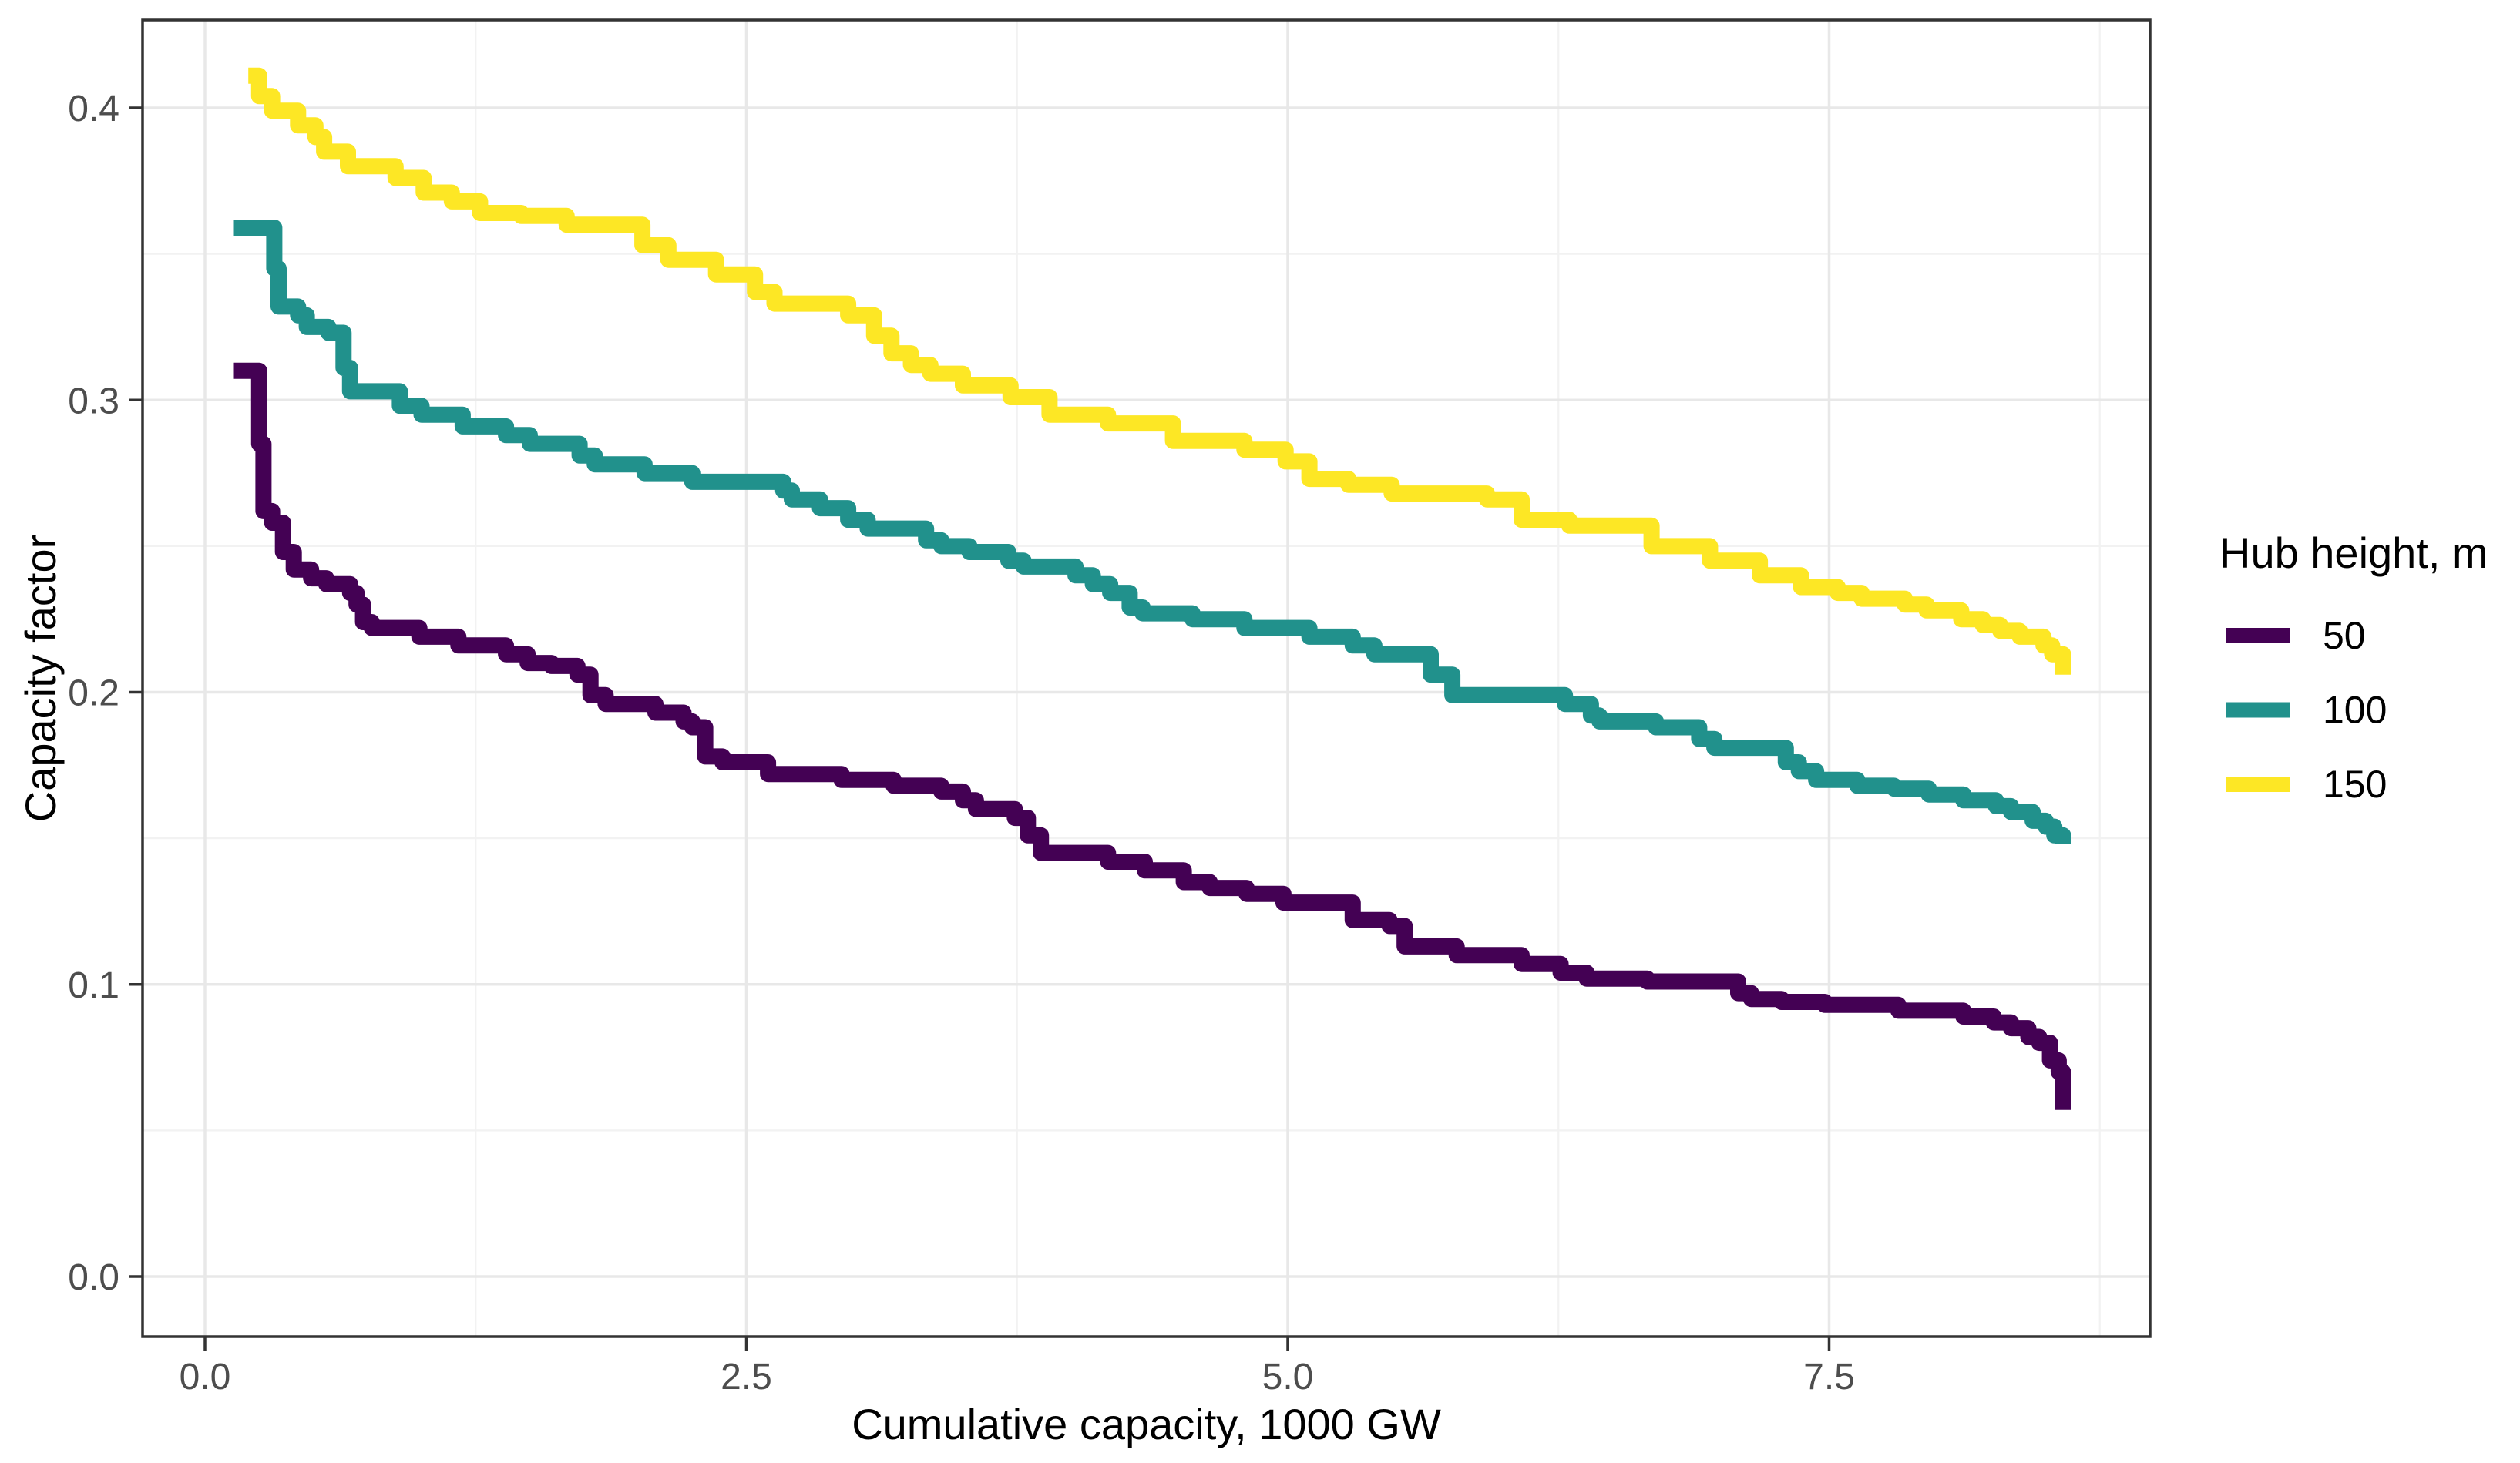 The height and width of the screenshot is (1463, 2520). Describe the element at coordinates (41, 679) in the screenshot. I see `y-axis-title: Capacity factor` at that location.